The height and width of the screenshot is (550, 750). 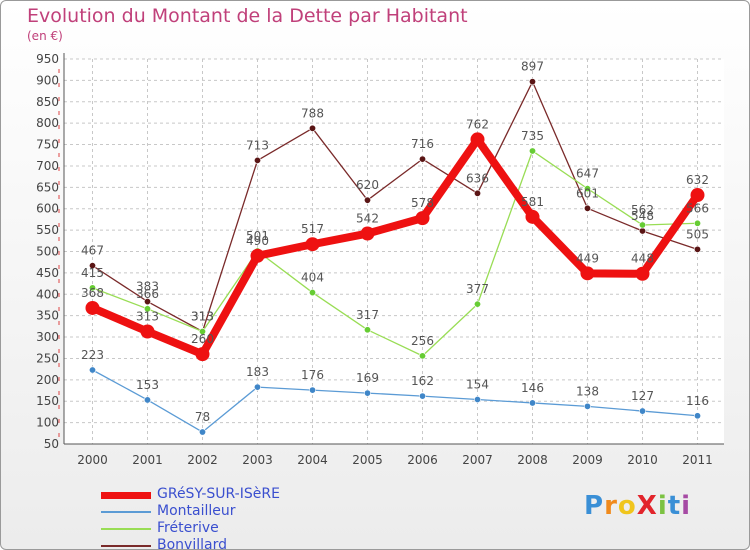 What do you see at coordinates (422, 144) in the screenshot?
I see `data-label: 716` at bounding box center [422, 144].